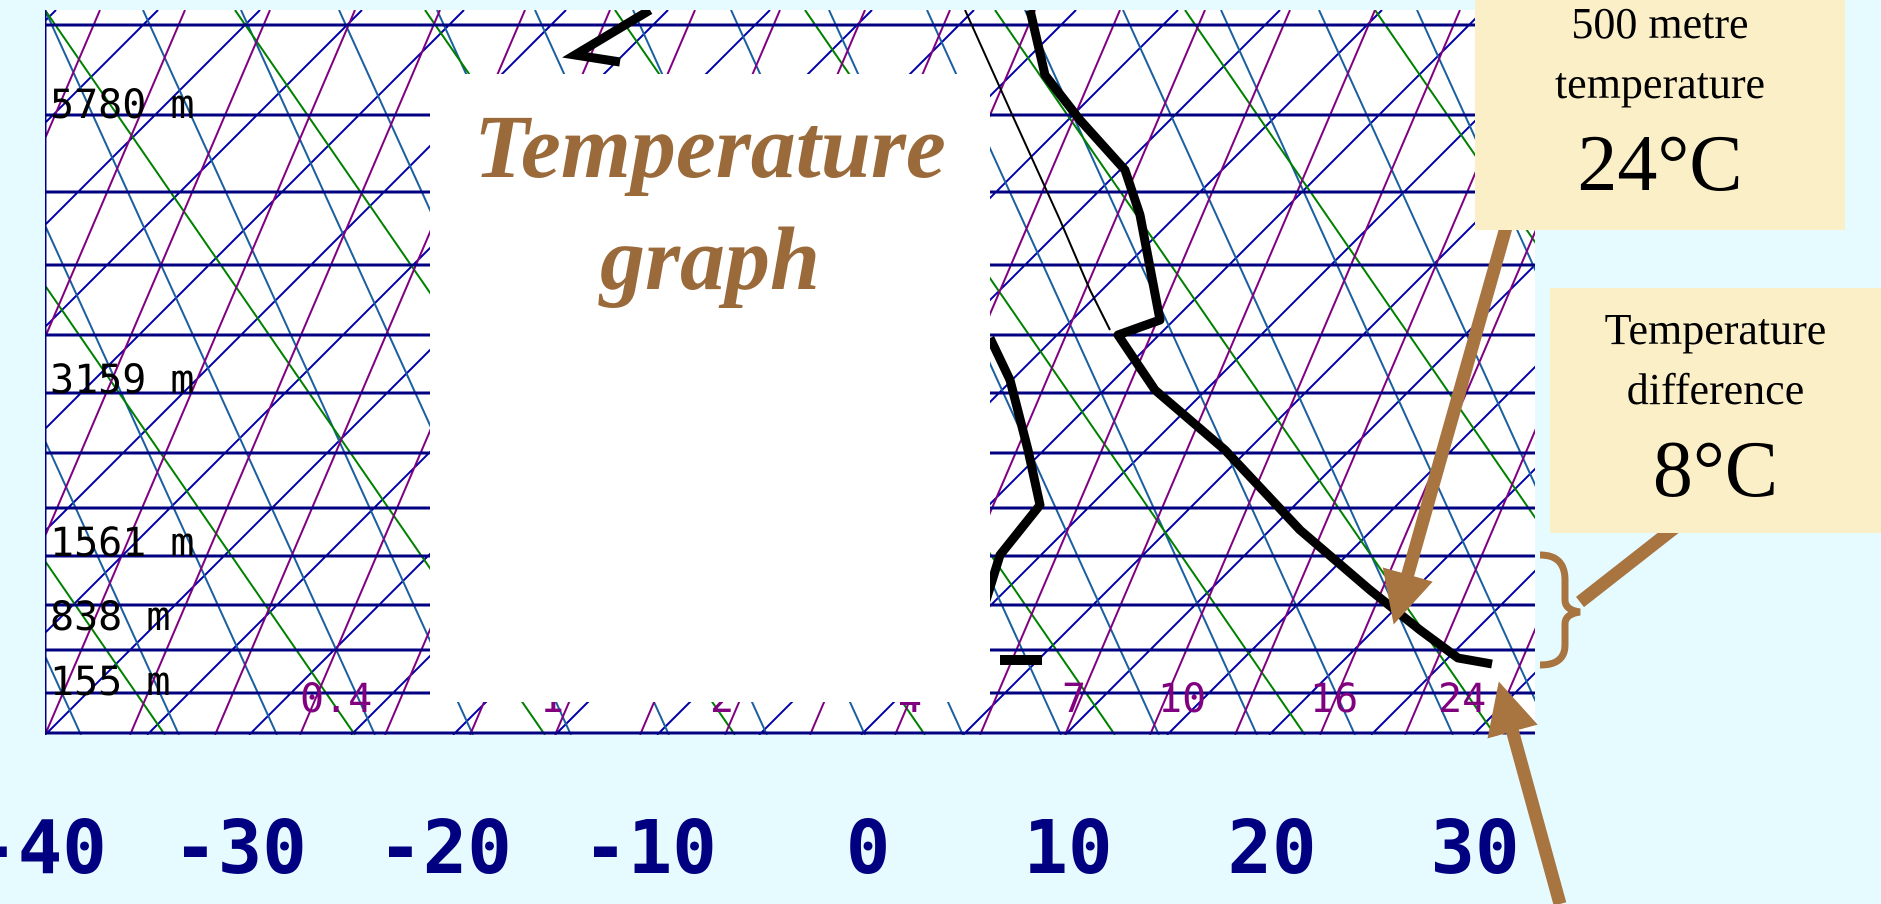  I want to click on x-axis-tick-label: -40, so click(53, 848).